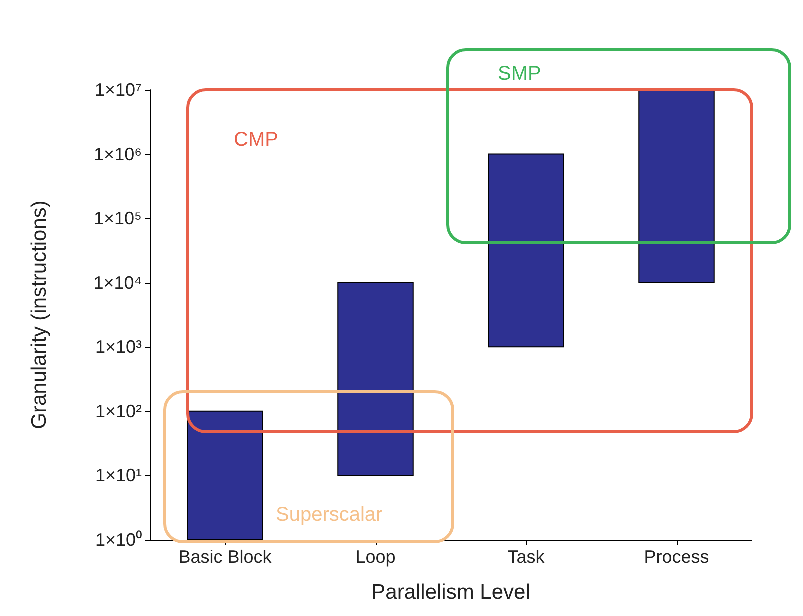  I want to click on y-tick-label: 1×10⁴, so click(118, 282).